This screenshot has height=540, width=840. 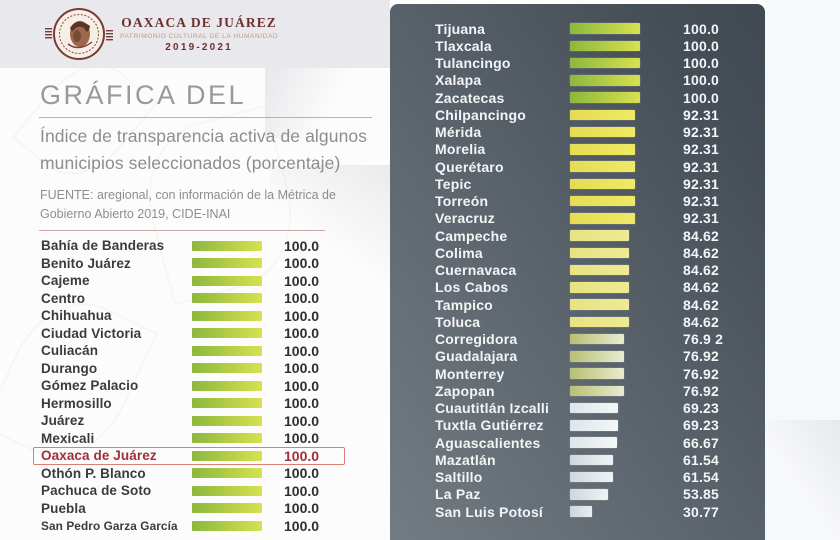 I want to click on org-subtitle: PATRIMONIO CULTURAL DE LA HUMANIDAD, so click(x=199, y=36).